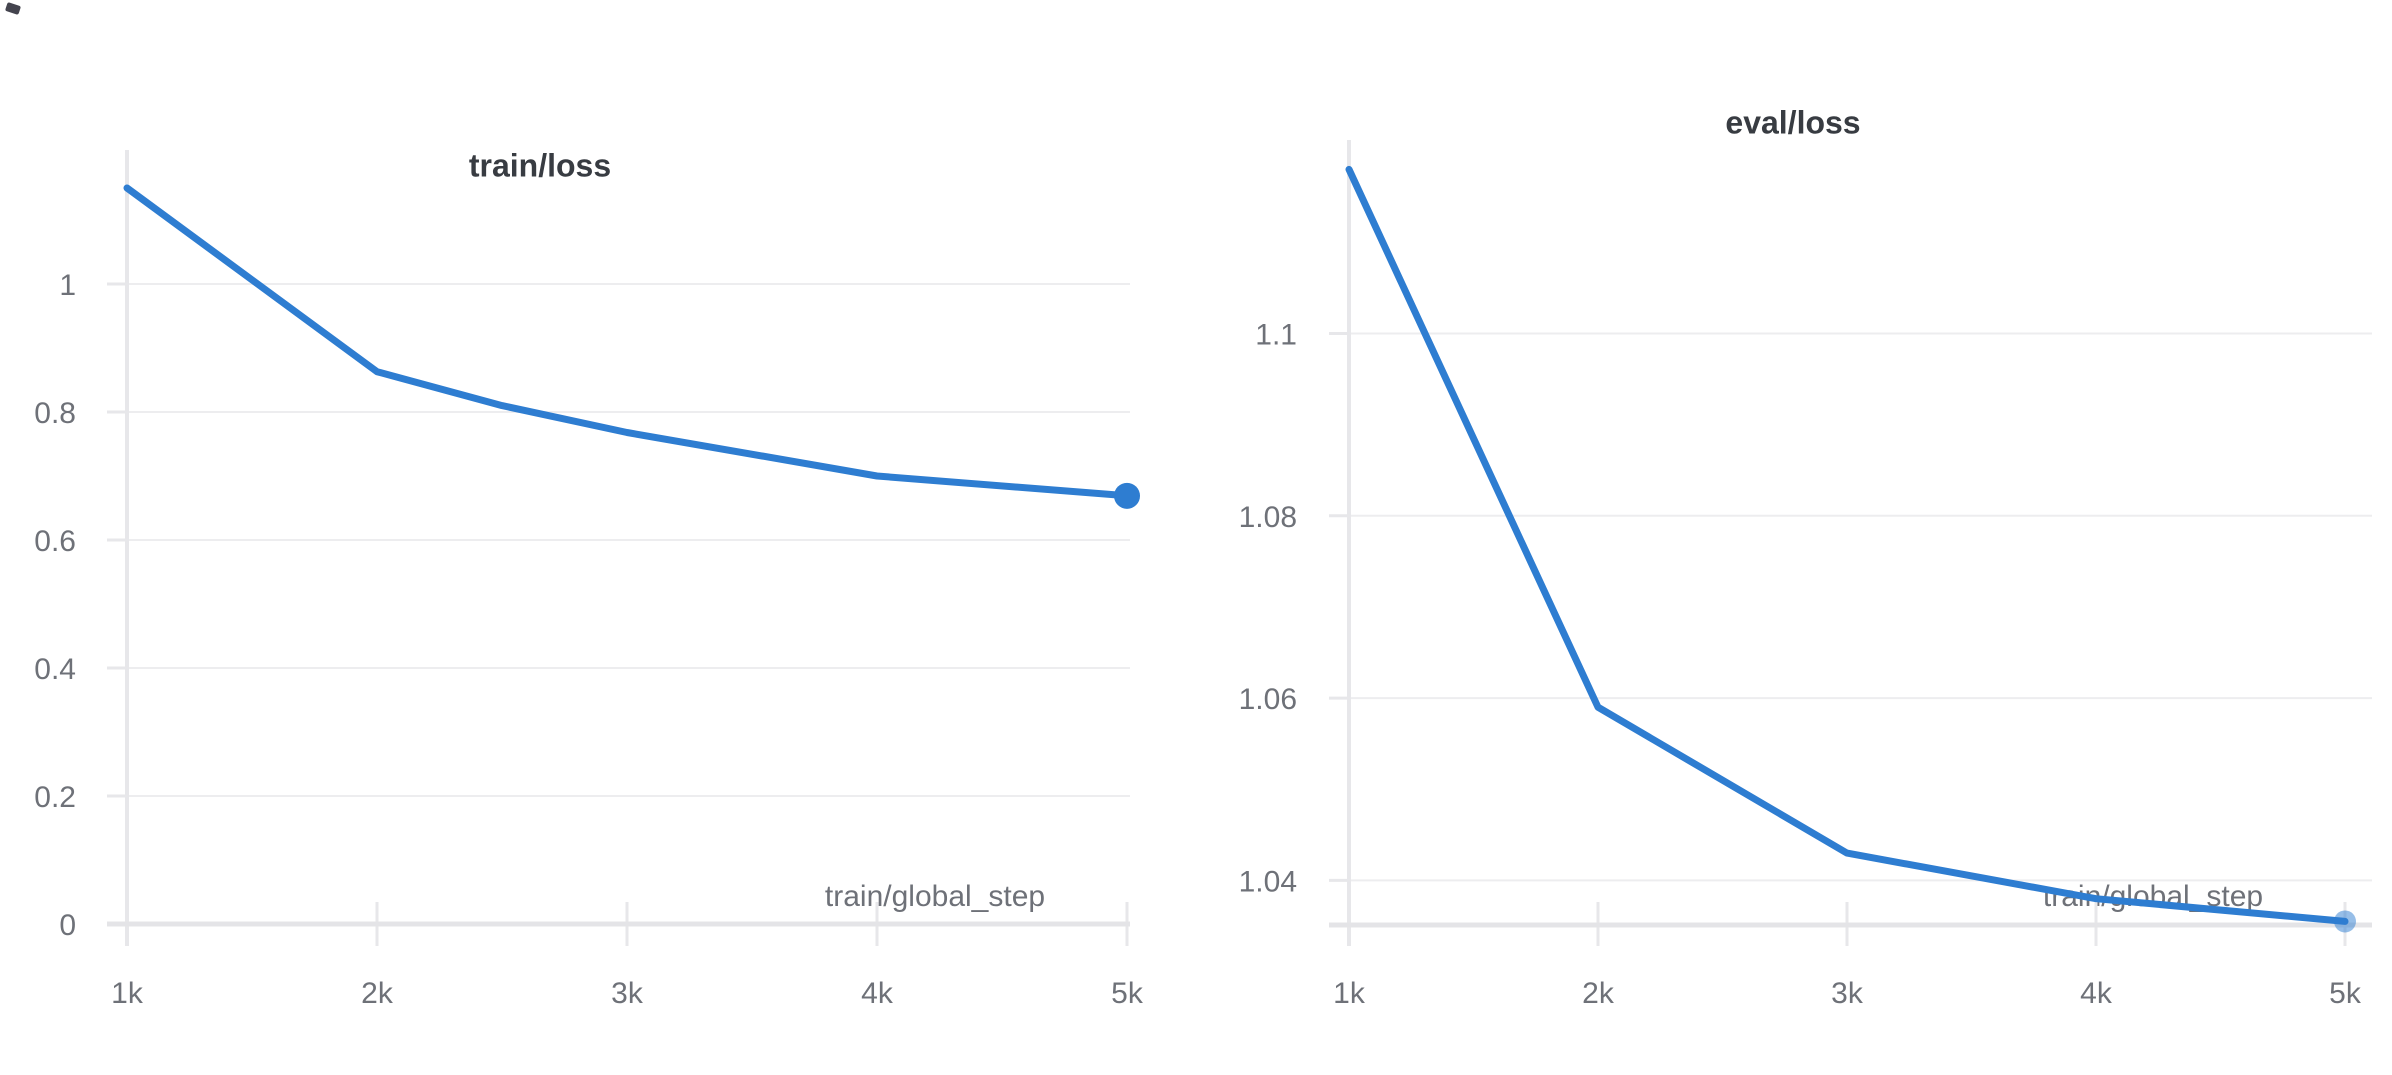 This screenshot has height=1075, width=2392. Describe the element at coordinates (1793, 122) in the screenshot. I see `chart-title: eval/loss` at that location.